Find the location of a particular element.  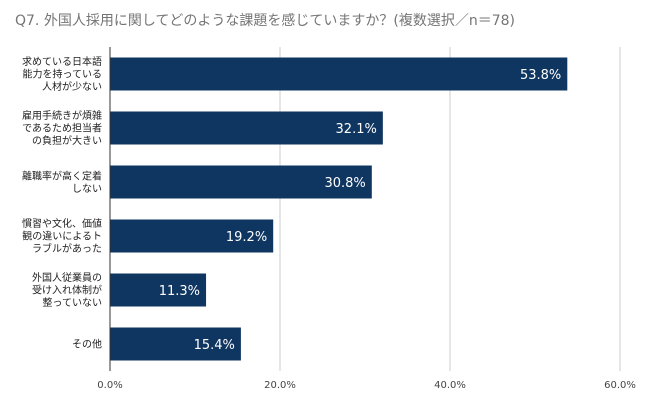

category-label-line: その他 is located at coordinates (87, 344).